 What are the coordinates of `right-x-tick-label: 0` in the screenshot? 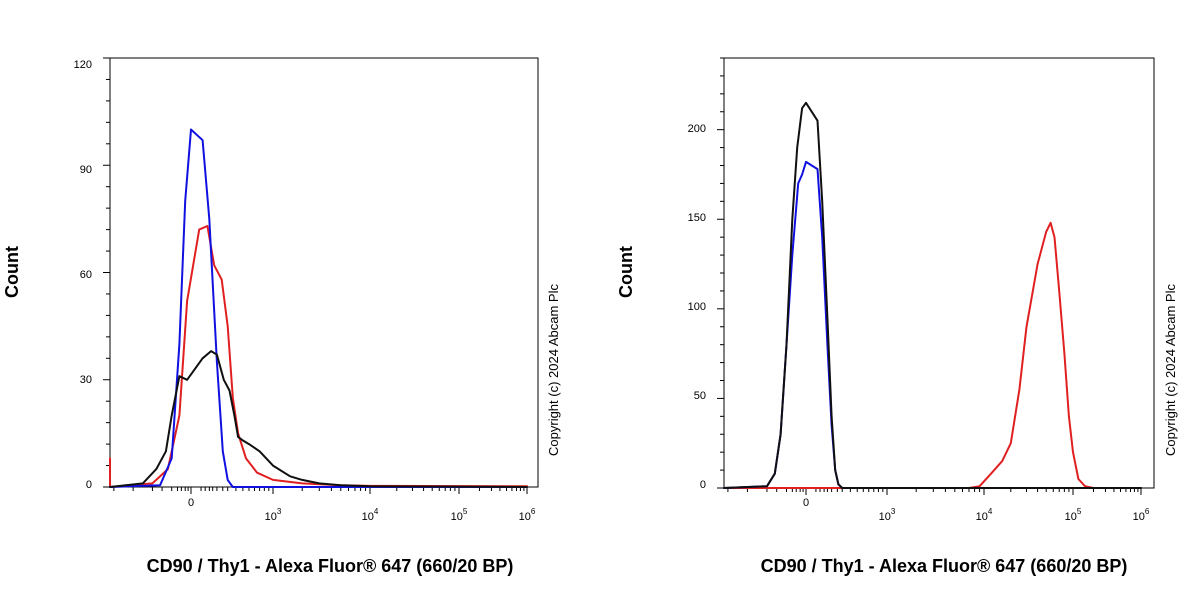 It's located at (806, 503).